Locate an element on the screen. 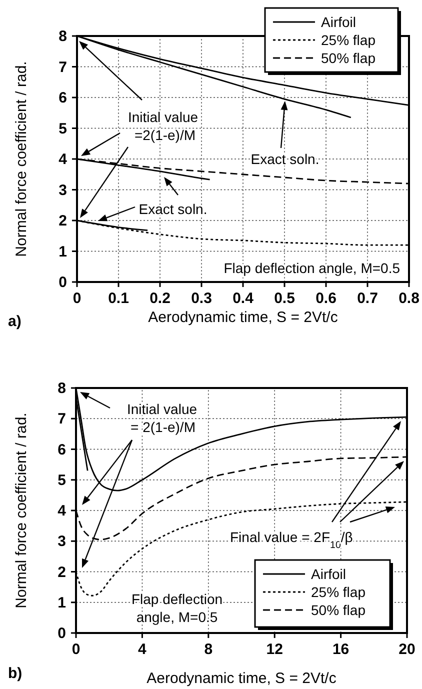  x-tick-label: 4 is located at coordinates (143, 649).